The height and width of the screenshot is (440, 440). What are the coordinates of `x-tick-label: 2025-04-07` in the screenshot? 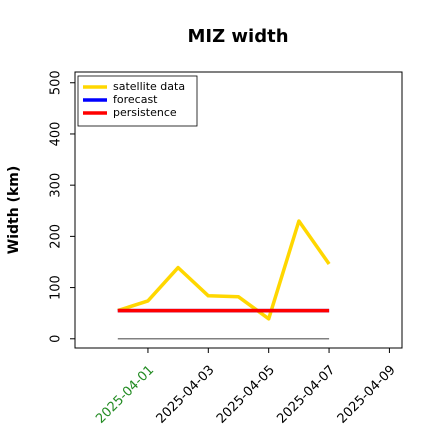 It's located at (306, 395).